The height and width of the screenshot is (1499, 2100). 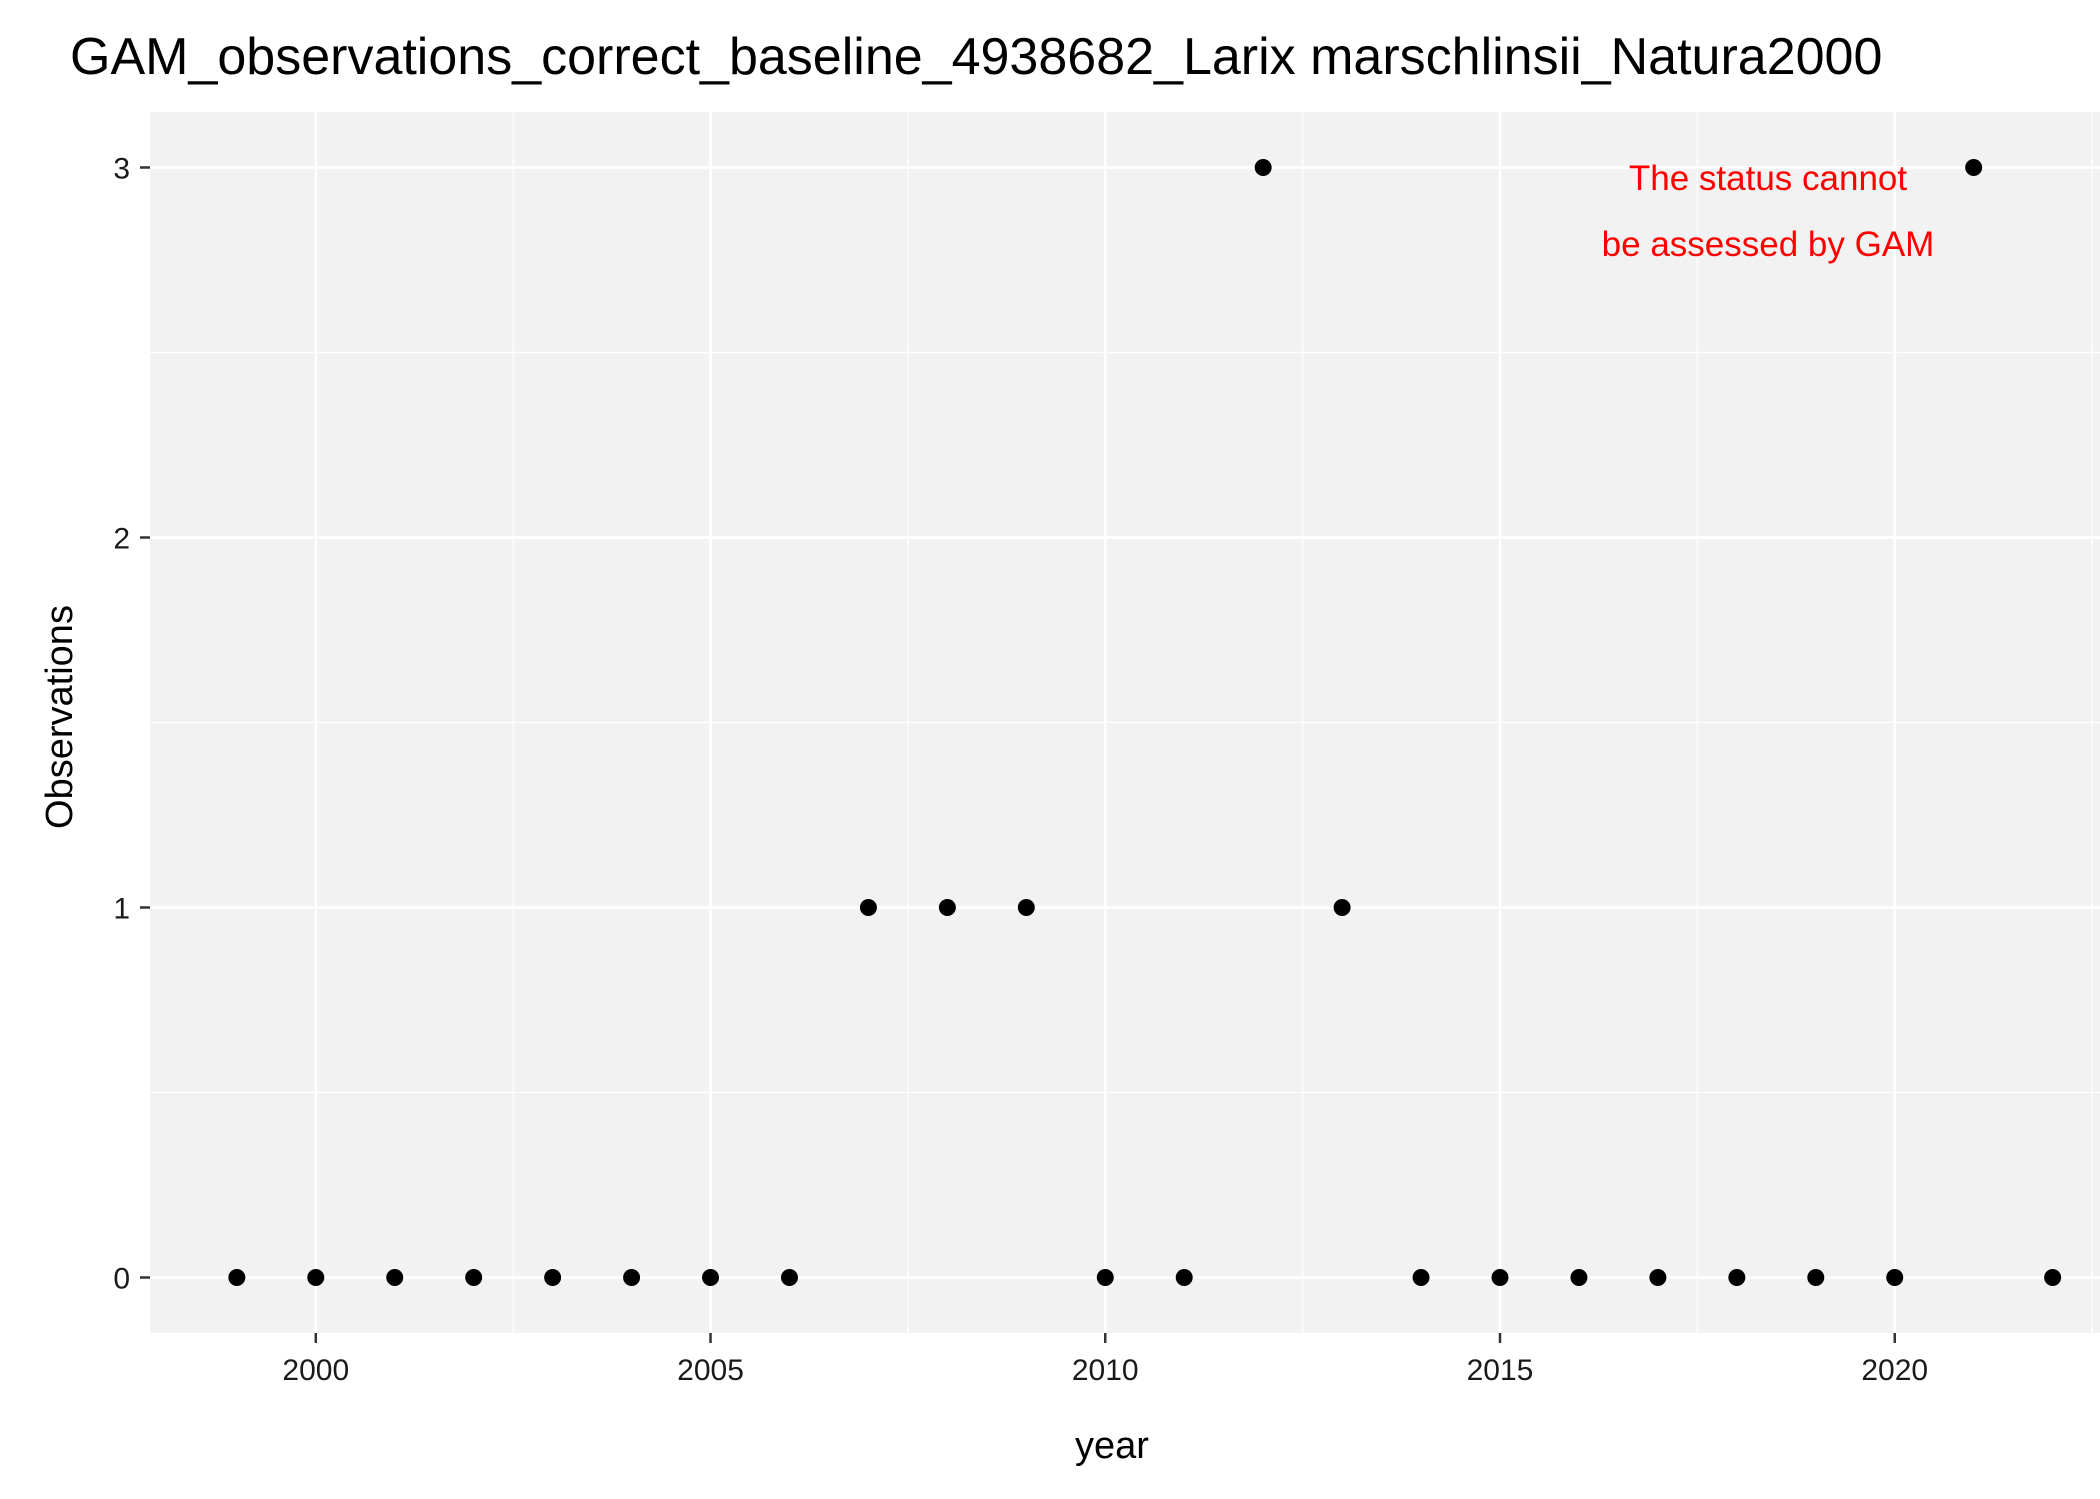 I want to click on x-axis-title: year, so click(x=1112, y=1446).